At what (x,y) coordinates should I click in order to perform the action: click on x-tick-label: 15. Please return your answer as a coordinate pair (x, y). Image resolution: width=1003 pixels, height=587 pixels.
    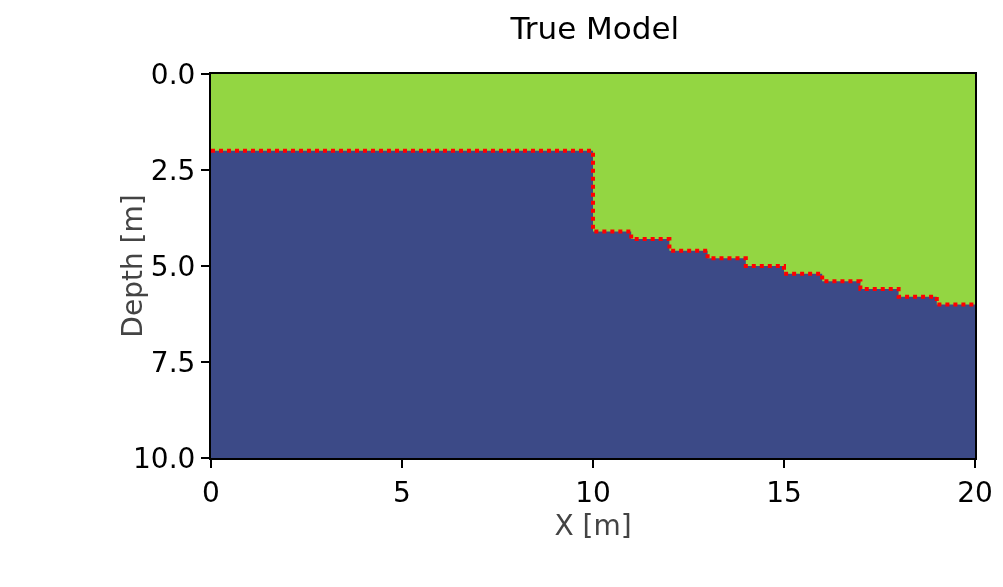
    Looking at the image, I should click on (784, 492).